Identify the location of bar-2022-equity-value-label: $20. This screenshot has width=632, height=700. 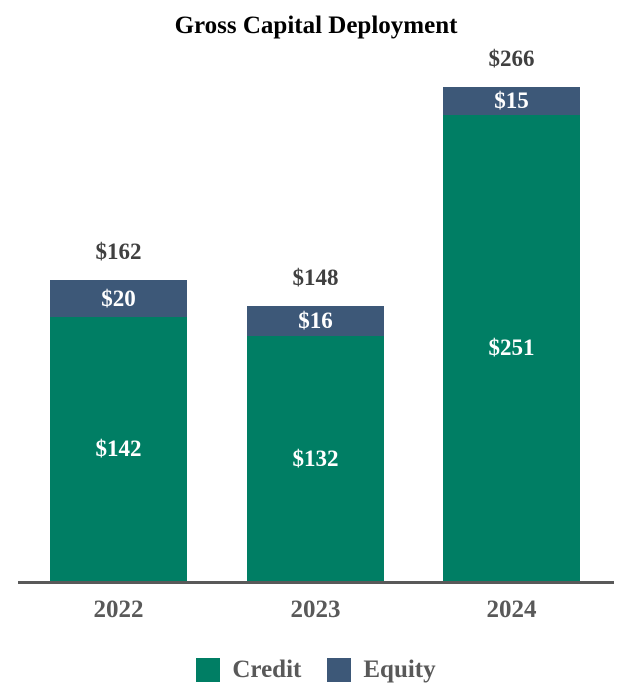
(118, 298).